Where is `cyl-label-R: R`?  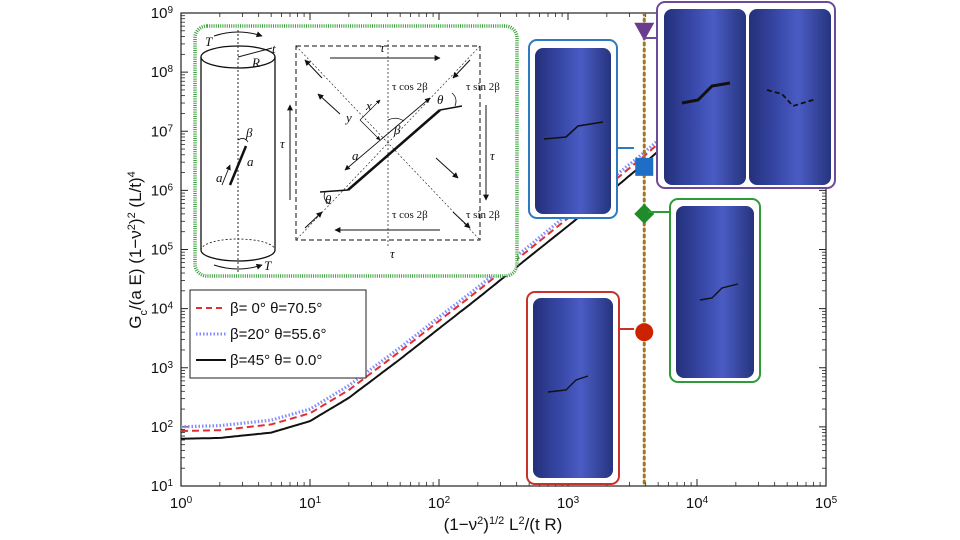 cyl-label-R: R is located at coordinates (255, 62).